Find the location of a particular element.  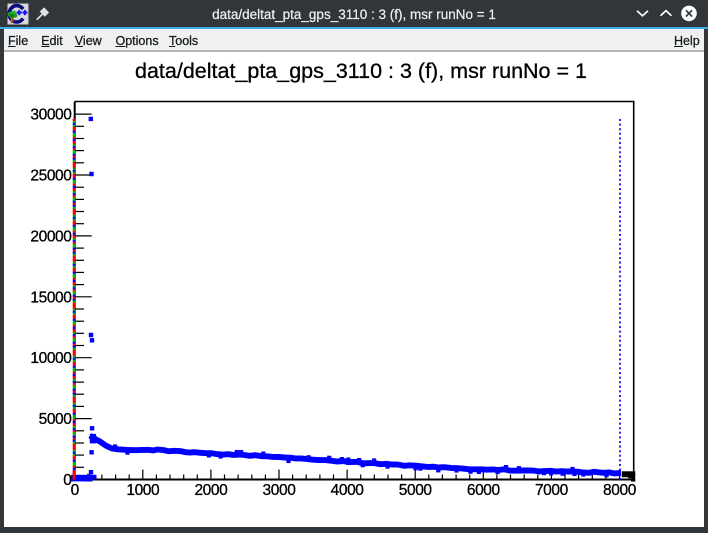

svg-text: 25000 is located at coordinates (51, 176).